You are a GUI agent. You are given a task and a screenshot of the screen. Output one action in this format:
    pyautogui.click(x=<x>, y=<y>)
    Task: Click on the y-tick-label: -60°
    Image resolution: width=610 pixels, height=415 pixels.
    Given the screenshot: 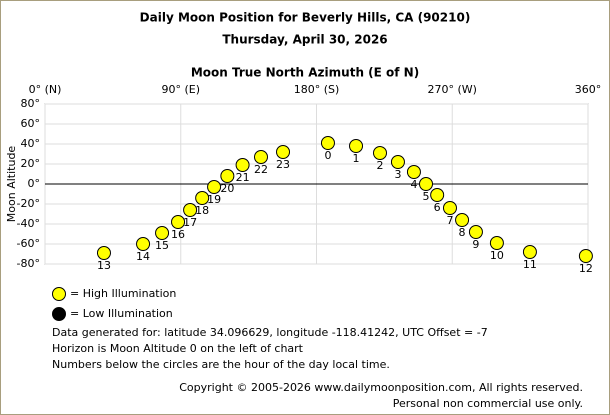 What is the action you would take?
    pyautogui.click(x=28, y=243)
    